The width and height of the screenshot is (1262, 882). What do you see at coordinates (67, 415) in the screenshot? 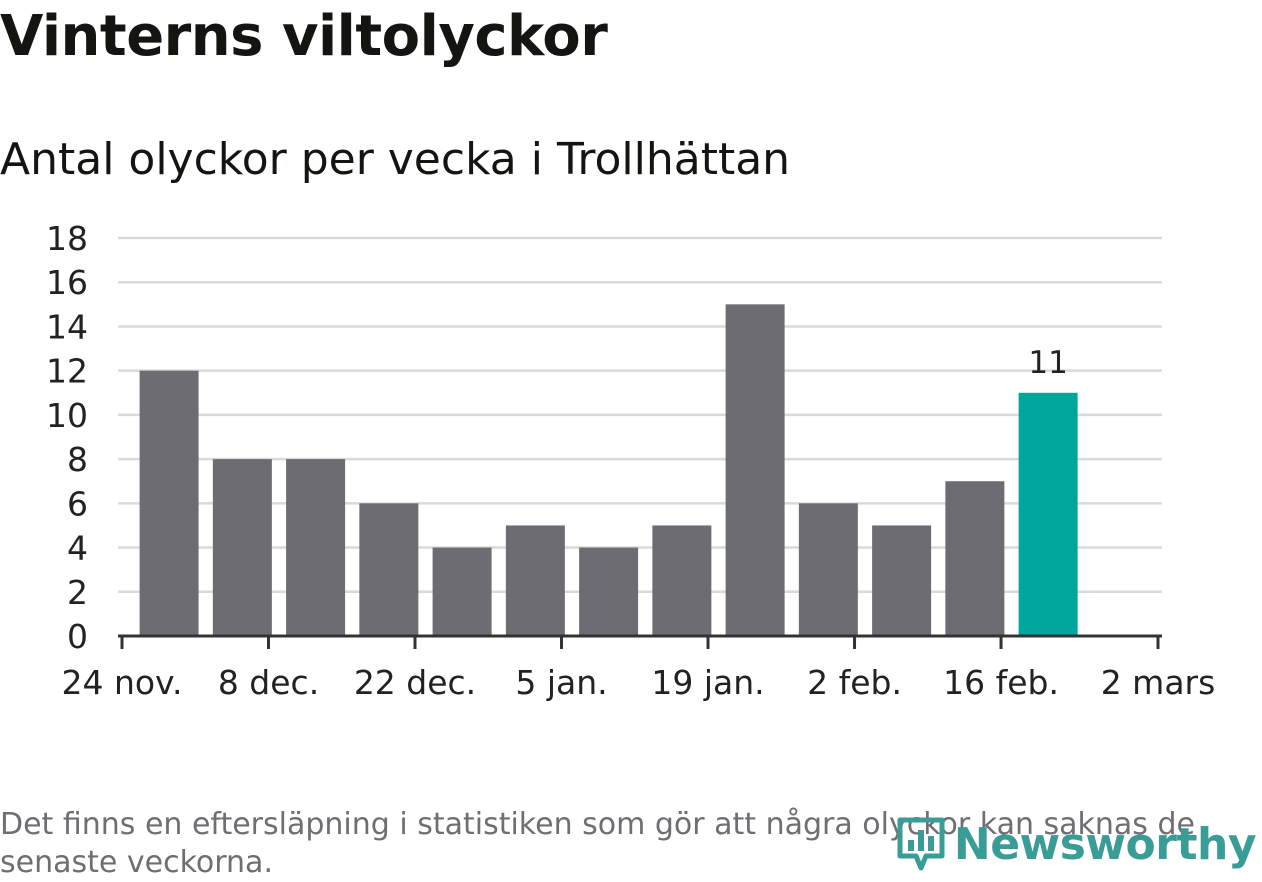
I see `y-tick-label: 10` at bounding box center [67, 415].